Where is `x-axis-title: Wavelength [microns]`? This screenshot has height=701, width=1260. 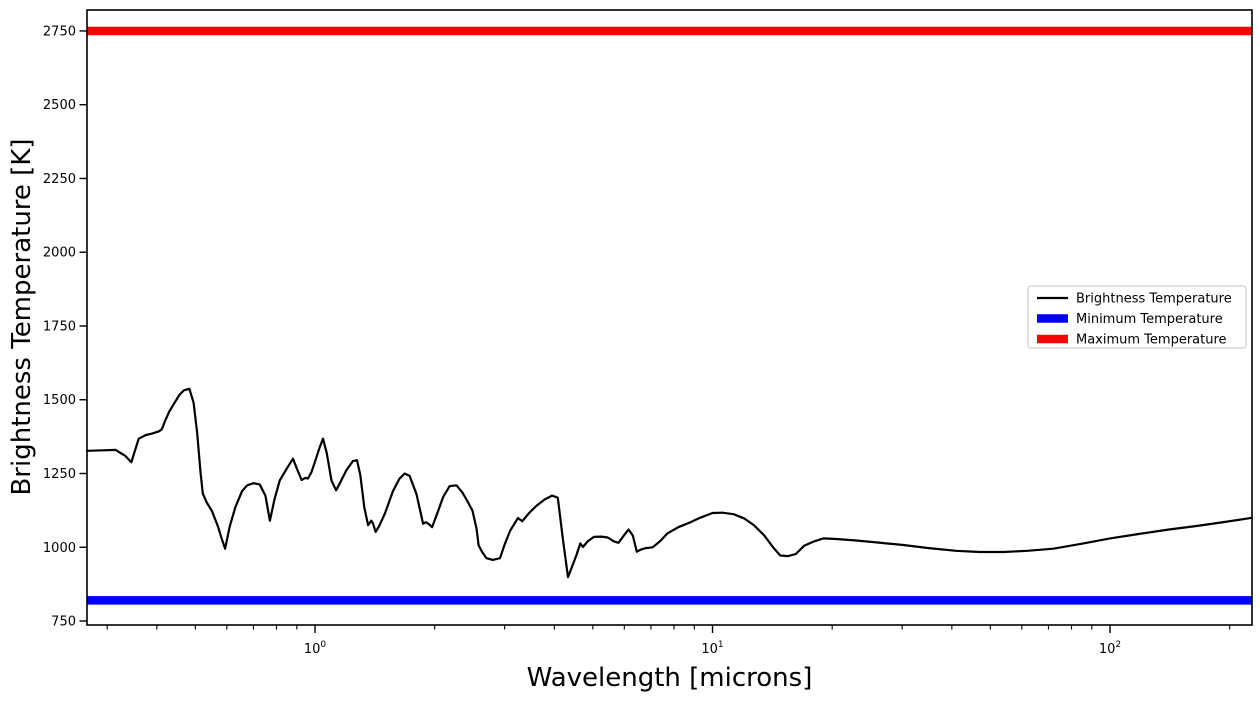
x-axis-title: Wavelength [microns] is located at coordinates (670, 678).